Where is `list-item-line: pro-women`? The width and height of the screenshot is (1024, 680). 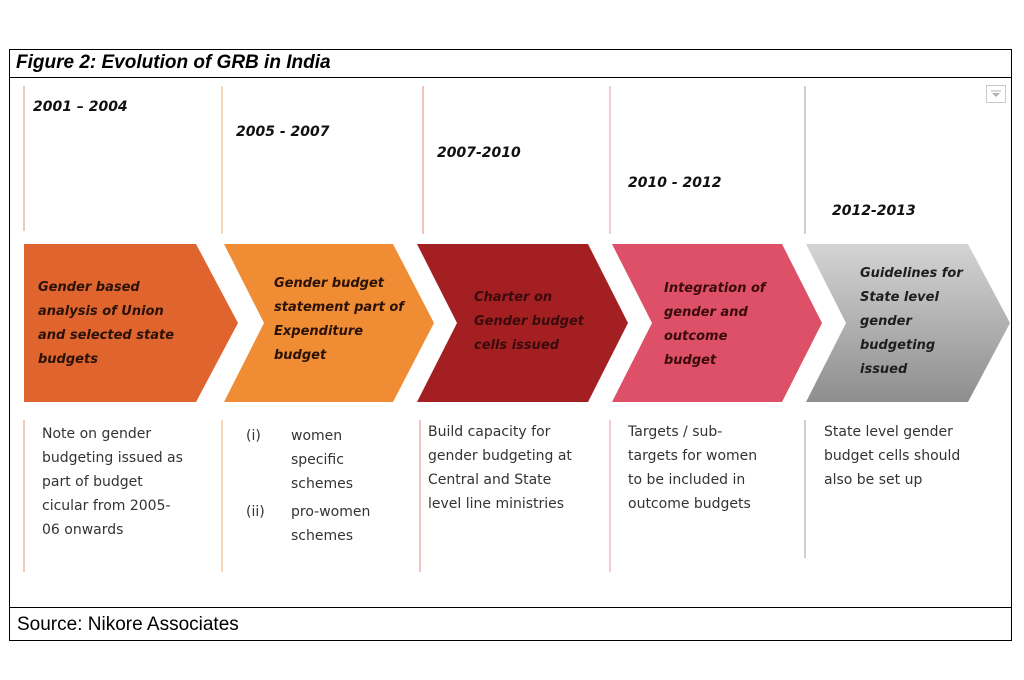
list-item-line: pro-women is located at coordinates (331, 512).